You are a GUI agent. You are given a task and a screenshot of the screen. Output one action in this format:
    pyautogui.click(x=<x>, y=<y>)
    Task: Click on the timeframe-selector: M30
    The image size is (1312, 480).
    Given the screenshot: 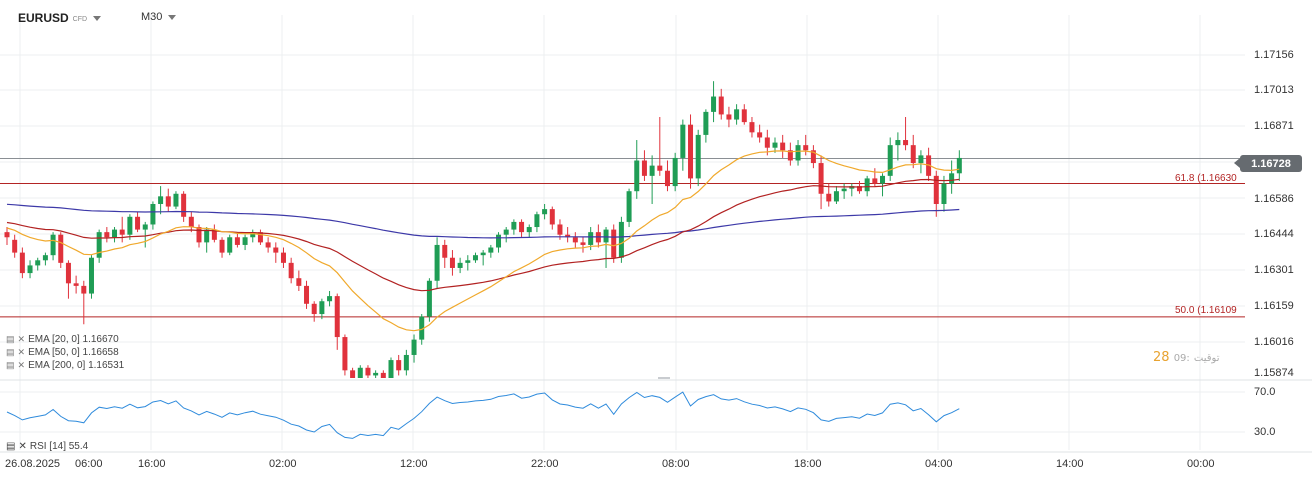 What is the action you would take?
    pyautogui.click(x=159, y=17)
    